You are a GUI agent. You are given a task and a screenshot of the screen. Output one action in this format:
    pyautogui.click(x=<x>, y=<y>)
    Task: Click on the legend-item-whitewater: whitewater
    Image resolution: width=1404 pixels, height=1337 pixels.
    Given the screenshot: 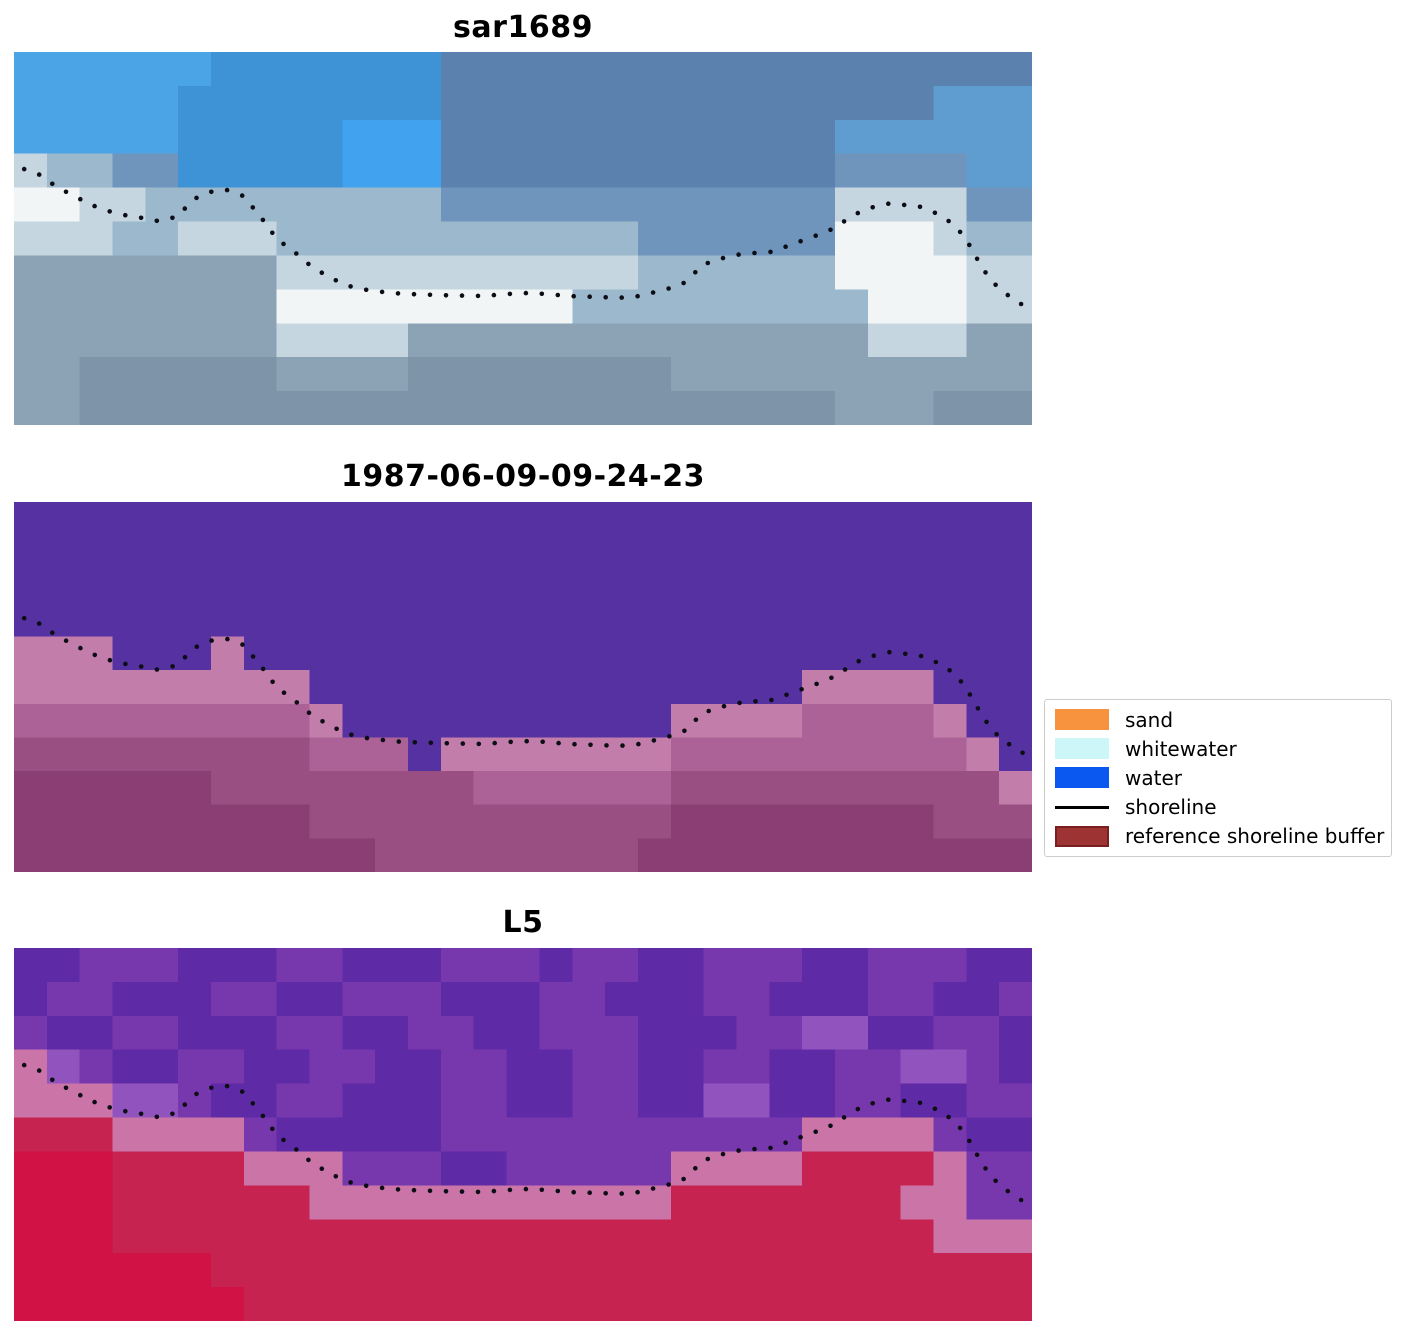 What is the action you would take?
    pyautogui.click(x=1218, y=748)
    